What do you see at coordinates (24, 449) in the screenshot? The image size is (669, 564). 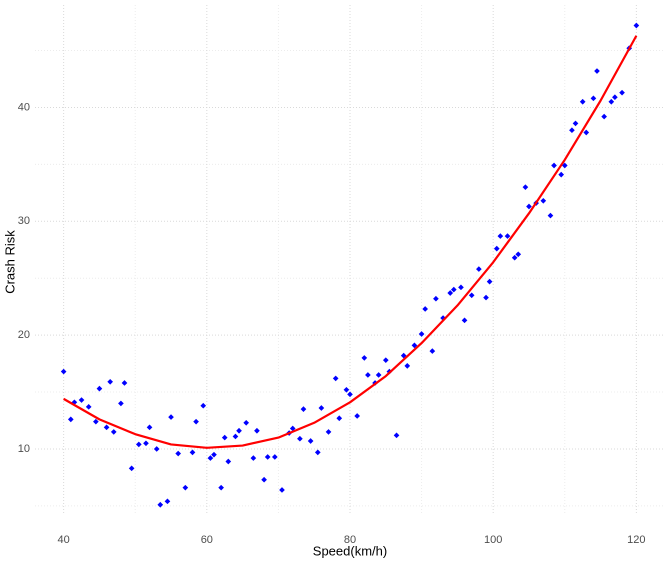 I see `y-tick-label: 10` at bounding box center [24, 449].